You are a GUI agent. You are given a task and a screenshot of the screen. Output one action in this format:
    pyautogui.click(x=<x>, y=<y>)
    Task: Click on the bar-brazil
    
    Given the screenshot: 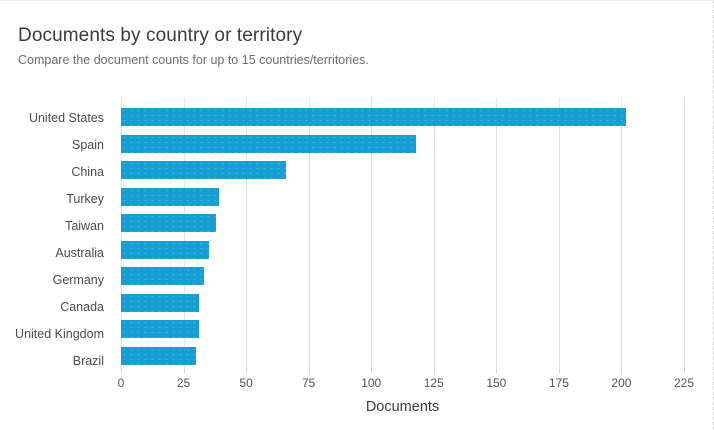 What is the action you would take?
    pyautogui.click(x=159, y=355)
    